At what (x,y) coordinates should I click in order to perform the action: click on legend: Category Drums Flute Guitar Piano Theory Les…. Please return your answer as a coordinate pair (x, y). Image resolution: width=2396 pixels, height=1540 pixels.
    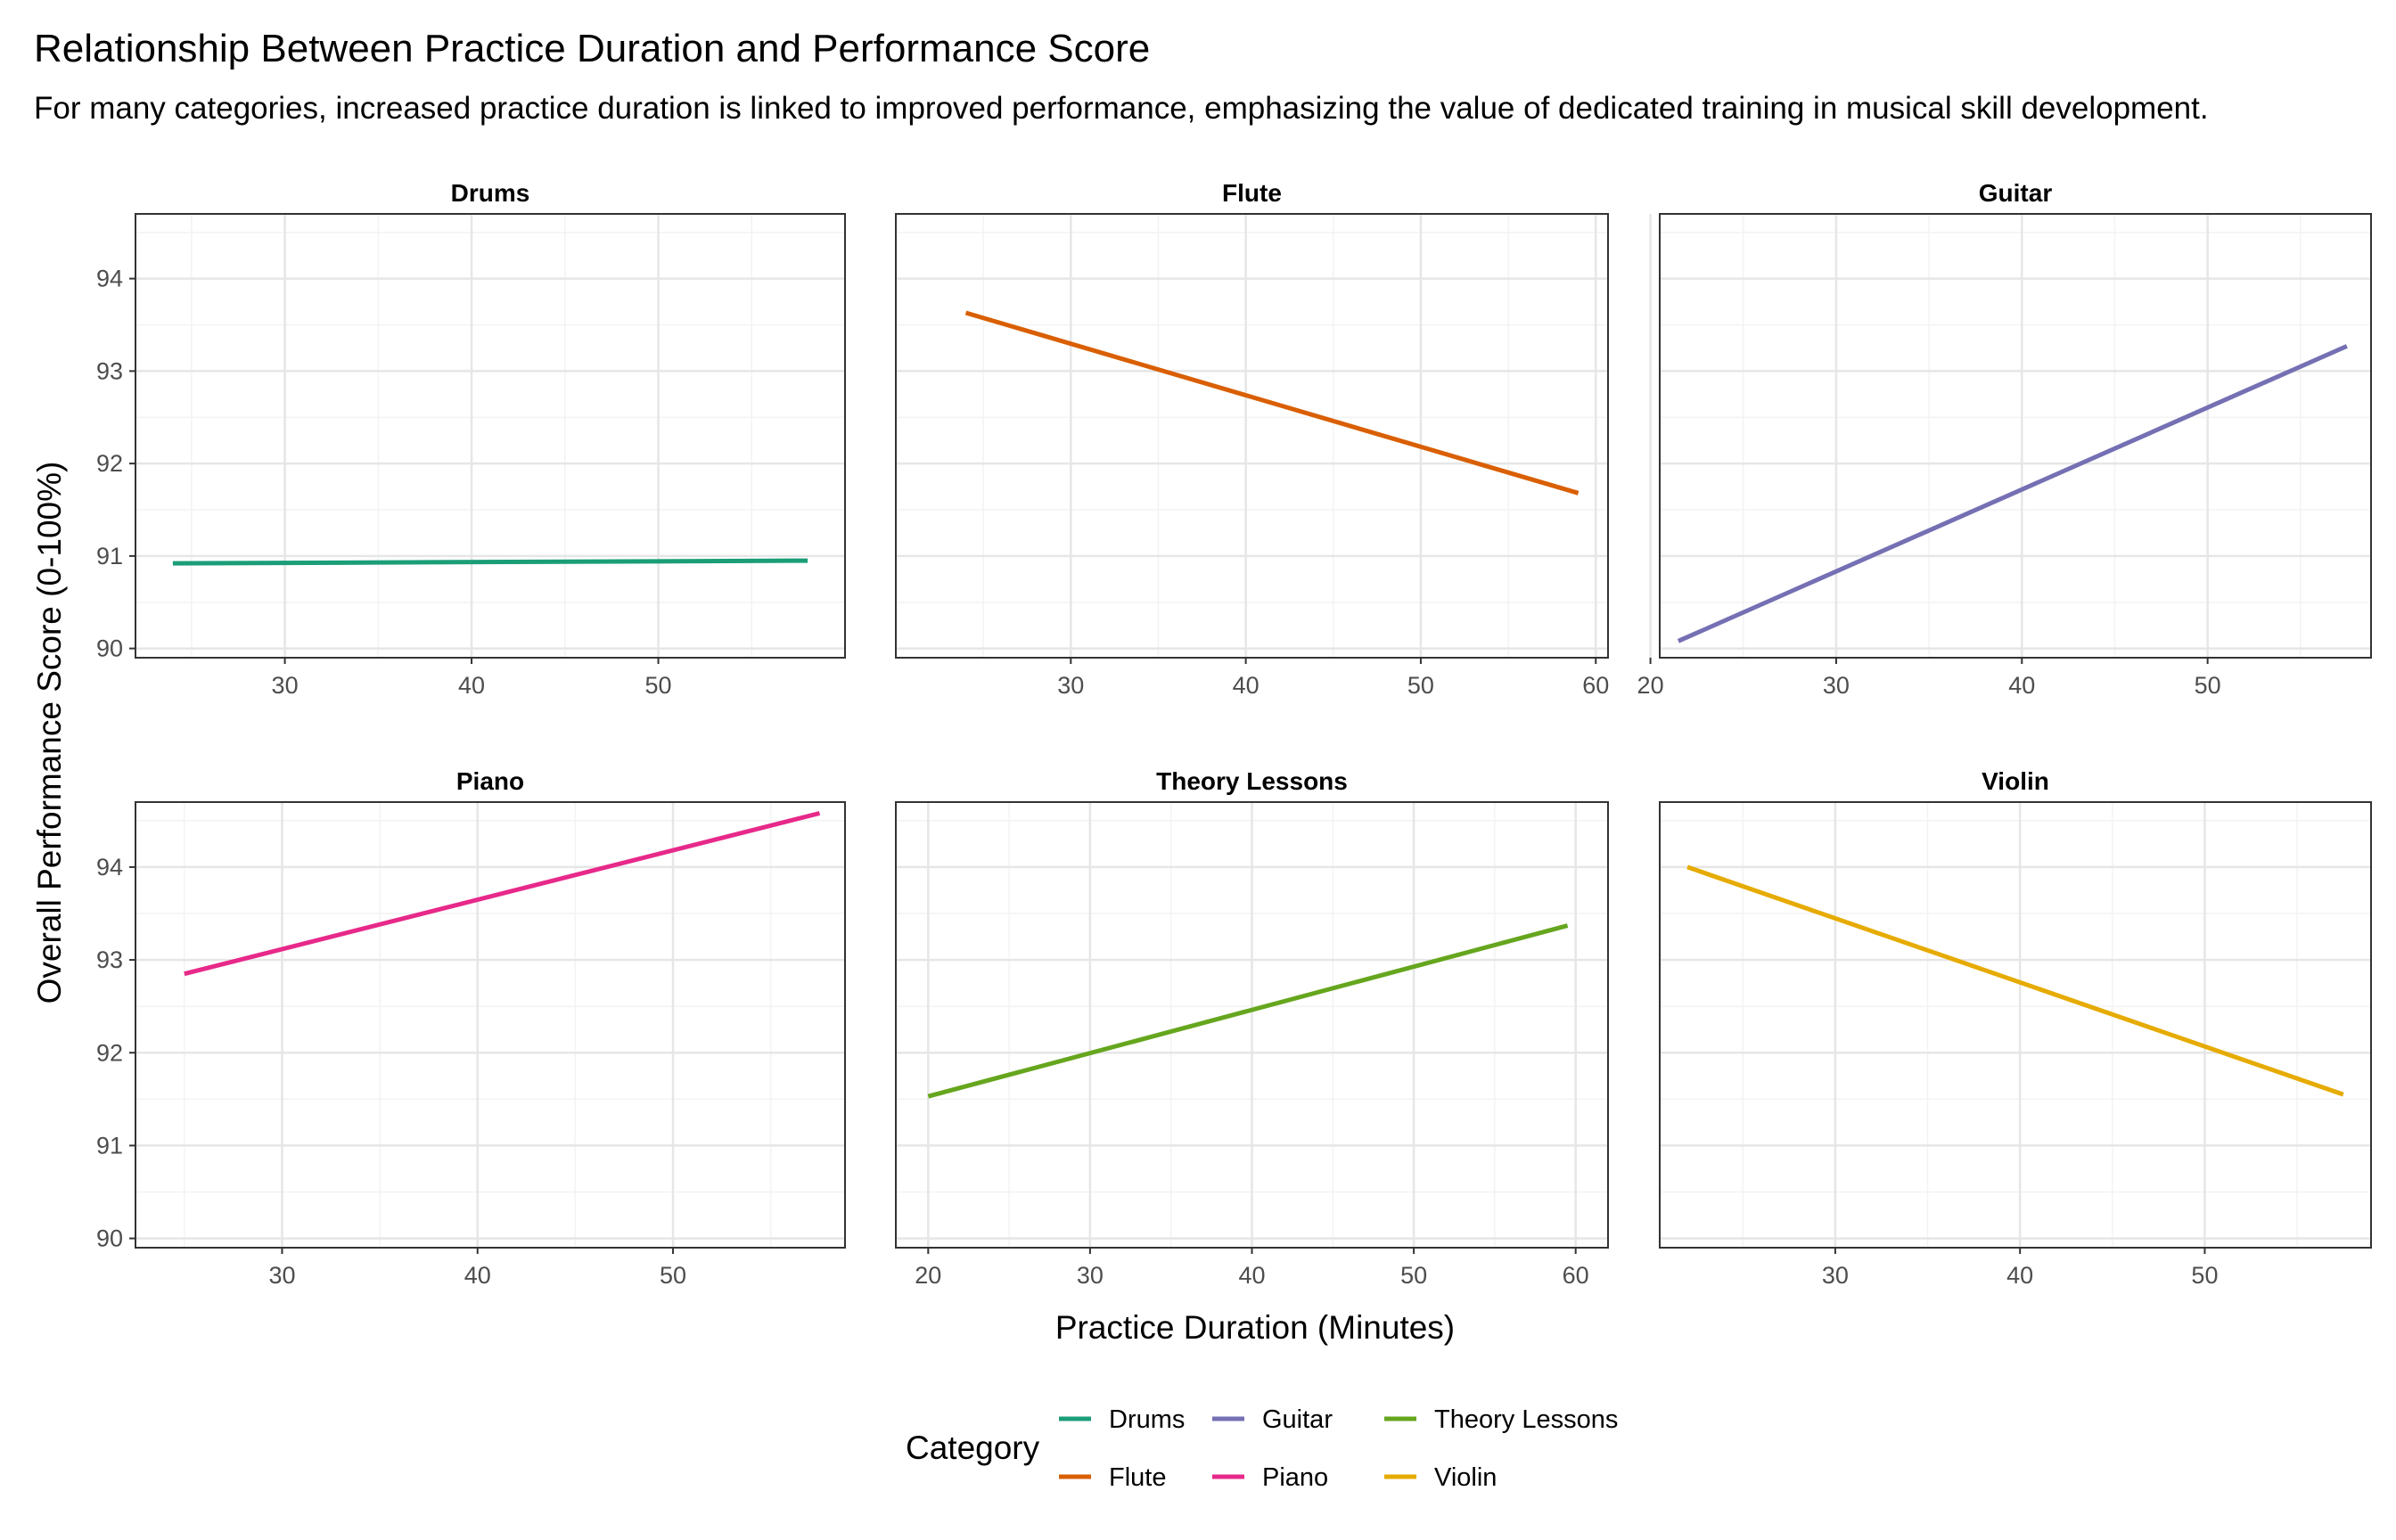
    Looking at the image, I should click on (1262, 1448).